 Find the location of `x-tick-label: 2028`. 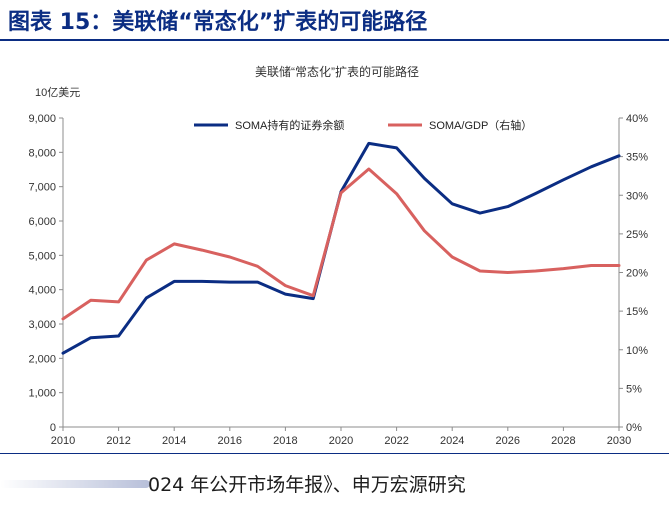

x-tick-label: 2028 is located at coordinates (563, 441).